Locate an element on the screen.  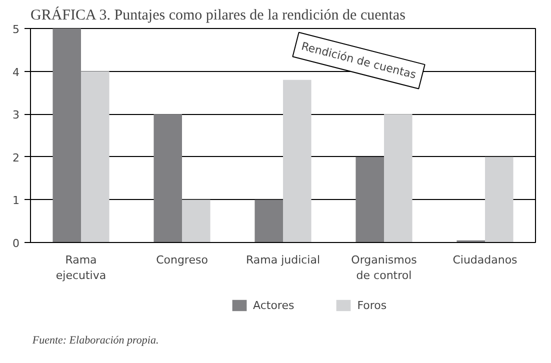
y-tick-label: 0 is located at coordinates (16, 243).